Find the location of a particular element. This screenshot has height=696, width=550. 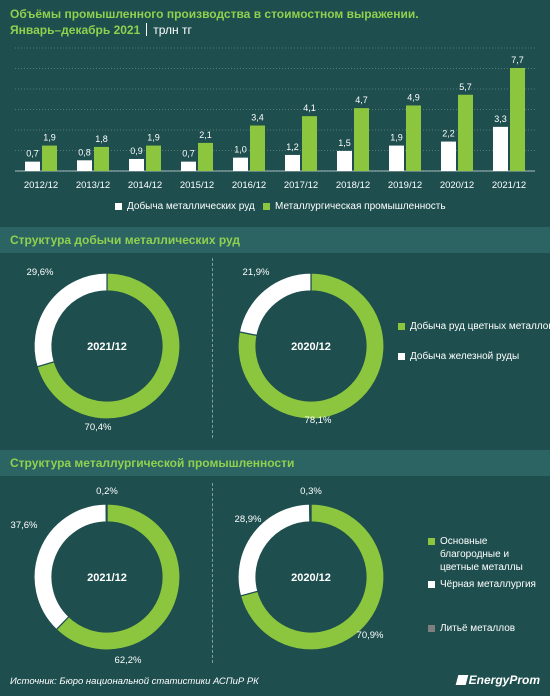

bar-value-label: 2,1 is located at coordinates (205, 135).